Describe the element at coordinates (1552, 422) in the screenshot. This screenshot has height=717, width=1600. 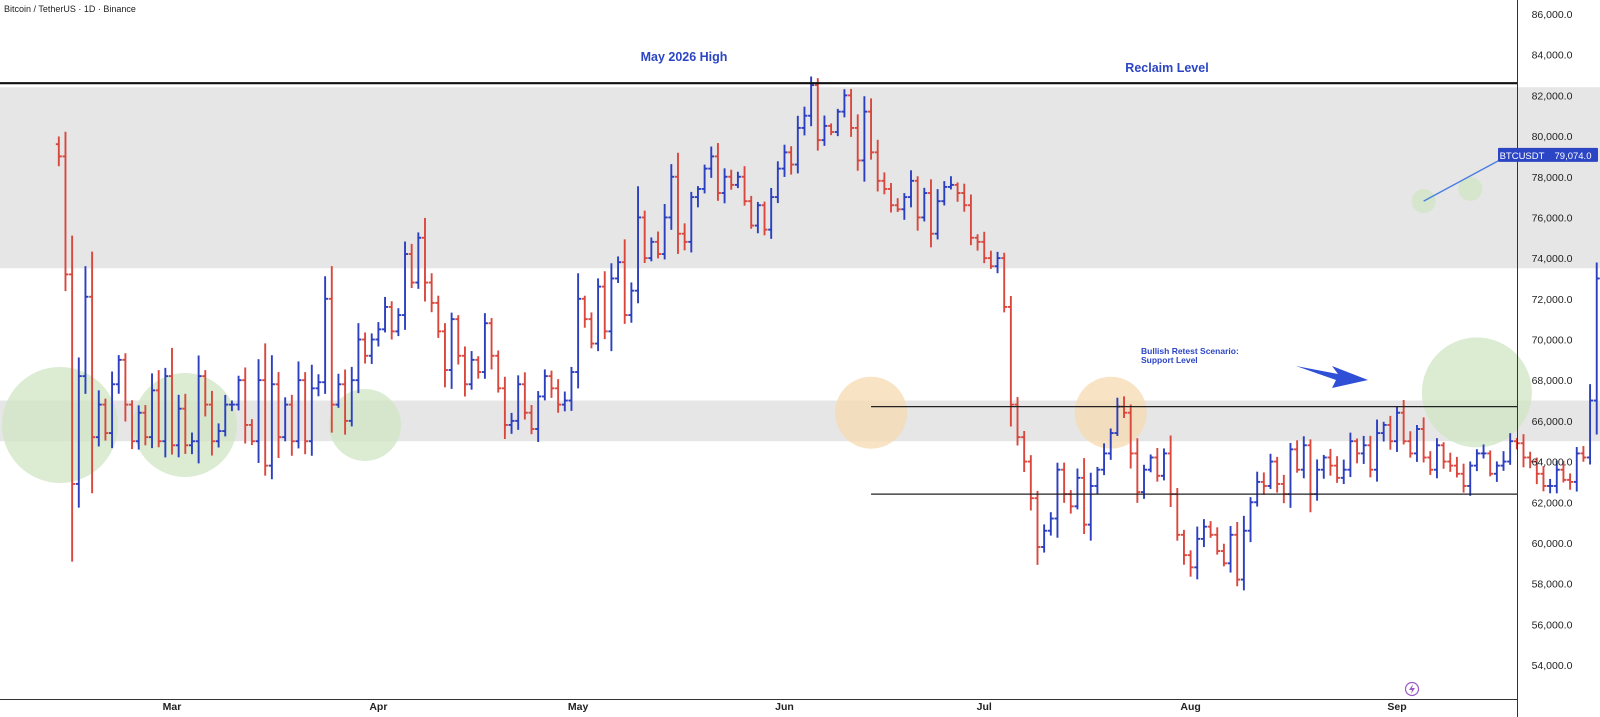
I see `y-tick-label: 66,000.0` at that location.